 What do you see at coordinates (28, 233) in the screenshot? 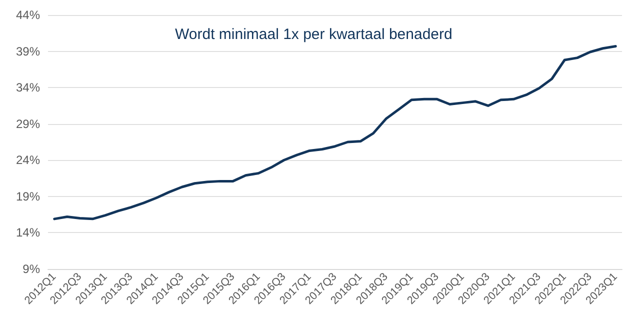
I see `y-tick-label: 14%` at bounding box center [28, 233].